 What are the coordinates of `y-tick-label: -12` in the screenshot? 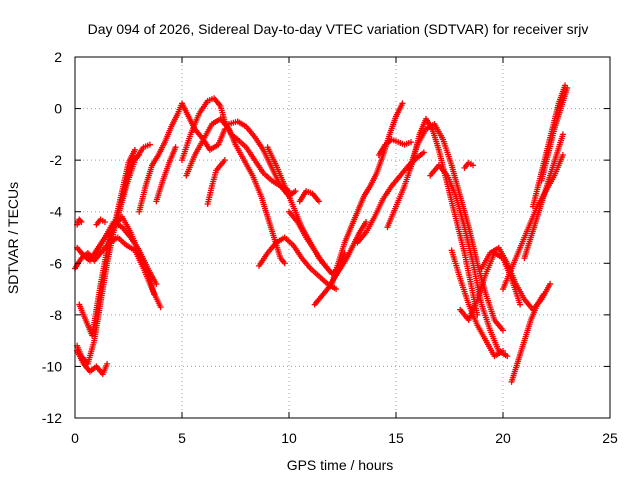 It's located at (52, 418).